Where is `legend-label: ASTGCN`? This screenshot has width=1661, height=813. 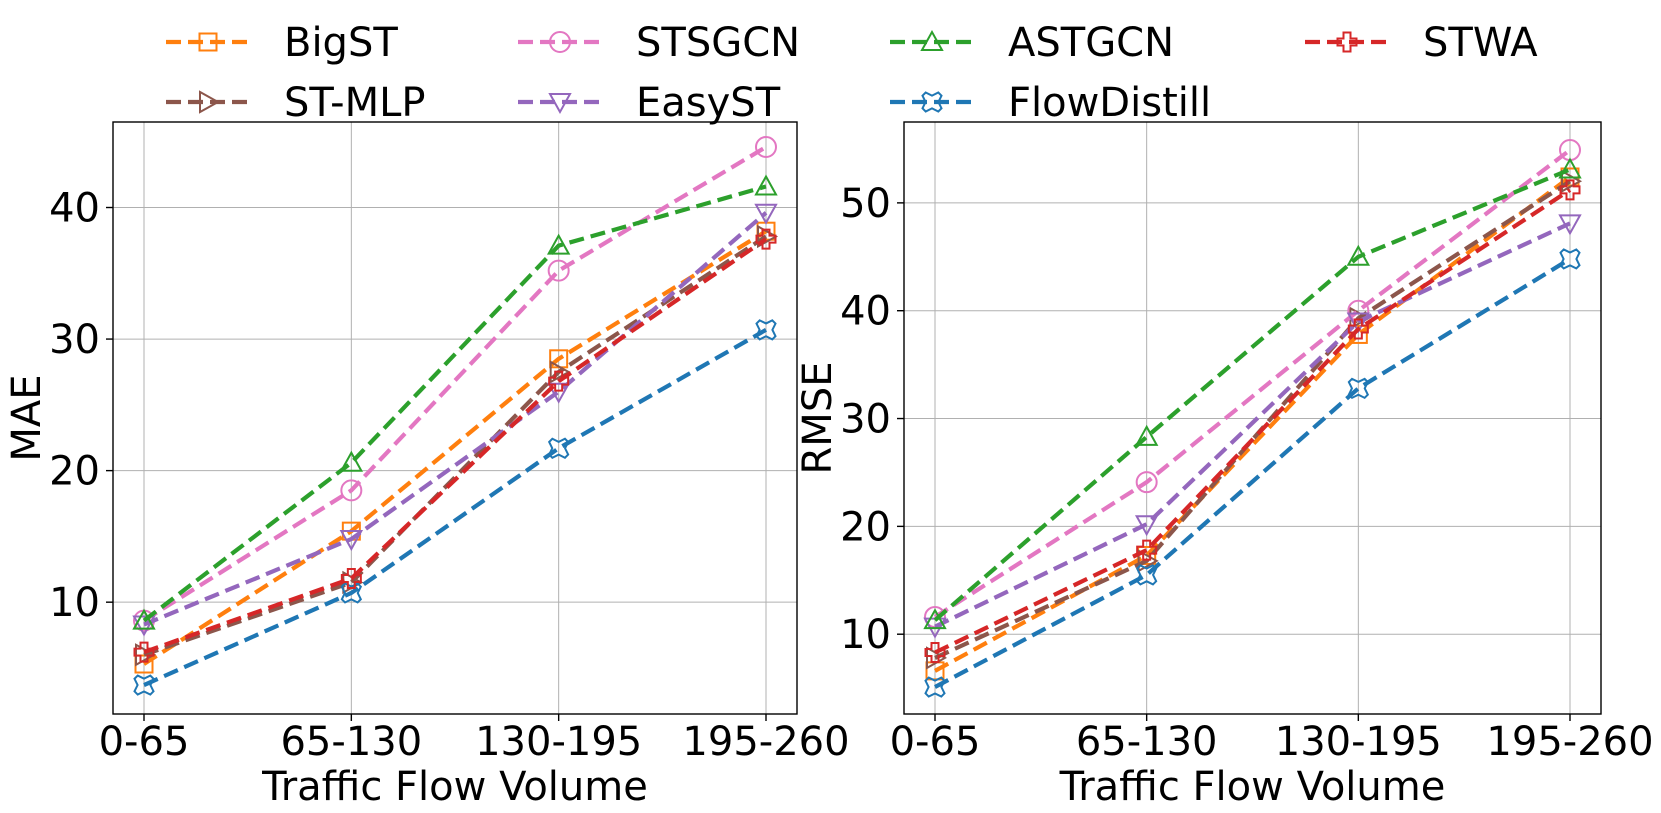 legend-label: ASTGCN is located at coordinates (1091, 43).